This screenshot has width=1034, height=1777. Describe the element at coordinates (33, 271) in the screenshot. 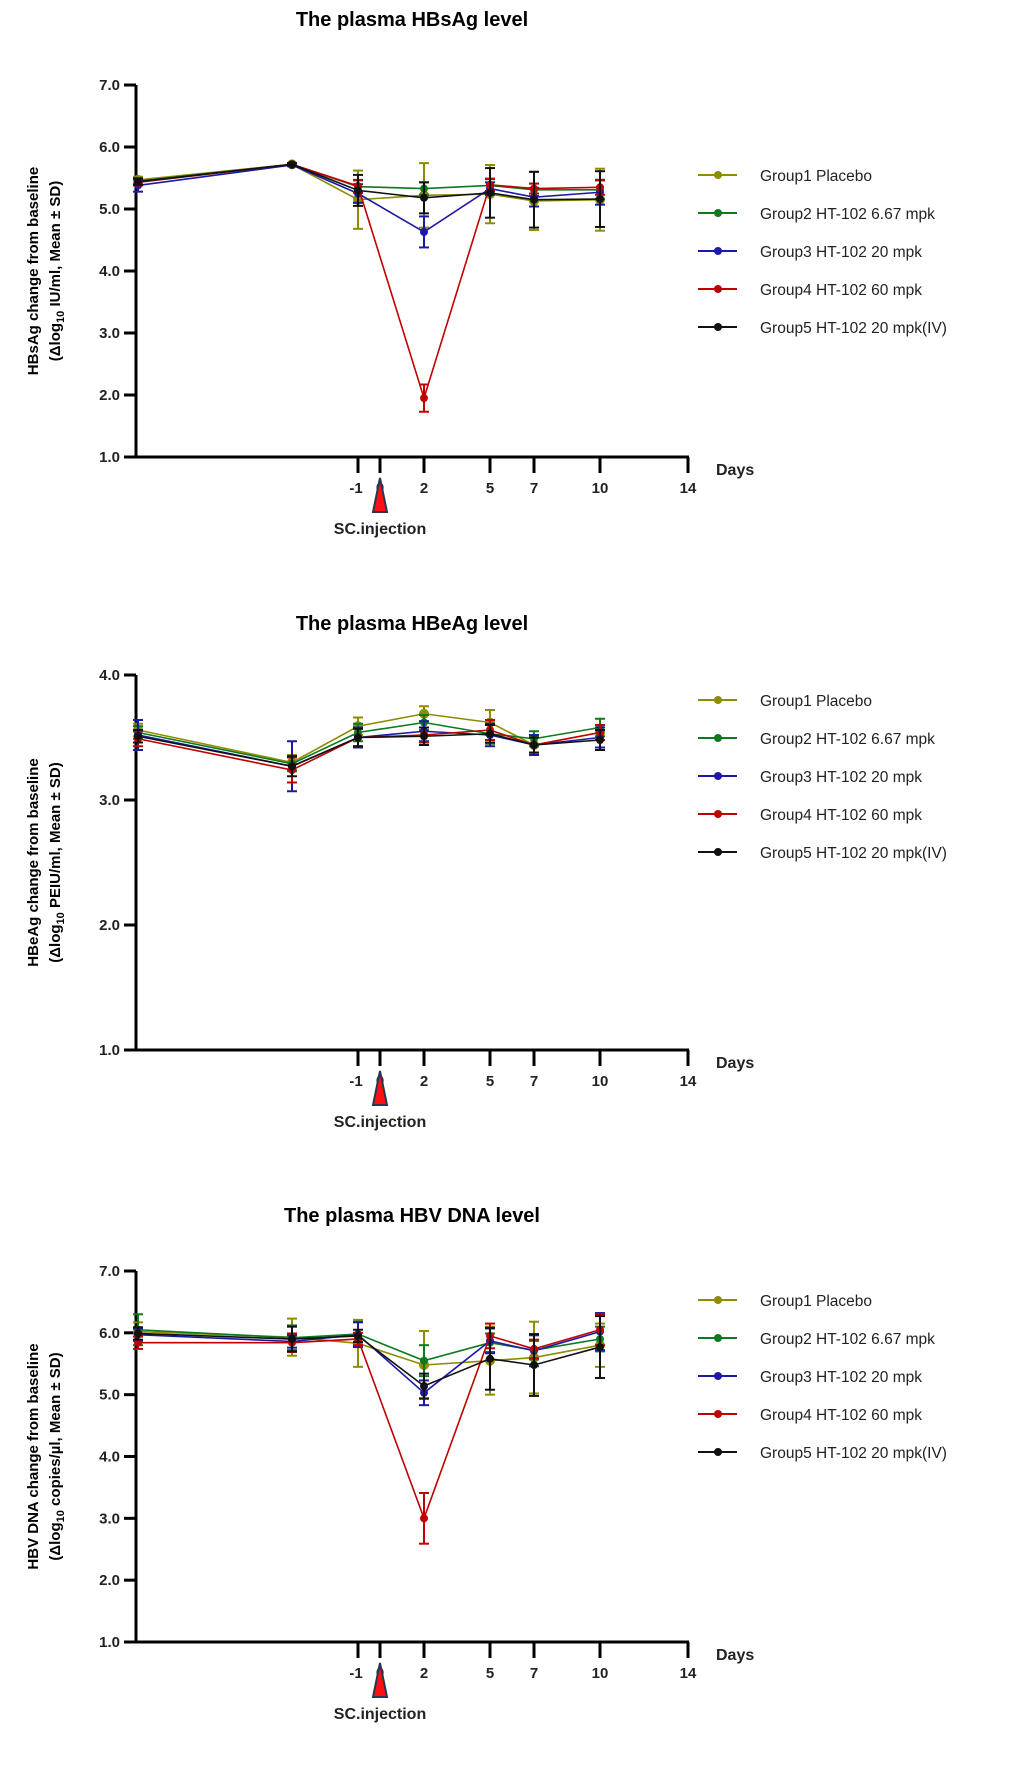

I see `y-axis-label-line1: HBsAg change from baseline` at that location.